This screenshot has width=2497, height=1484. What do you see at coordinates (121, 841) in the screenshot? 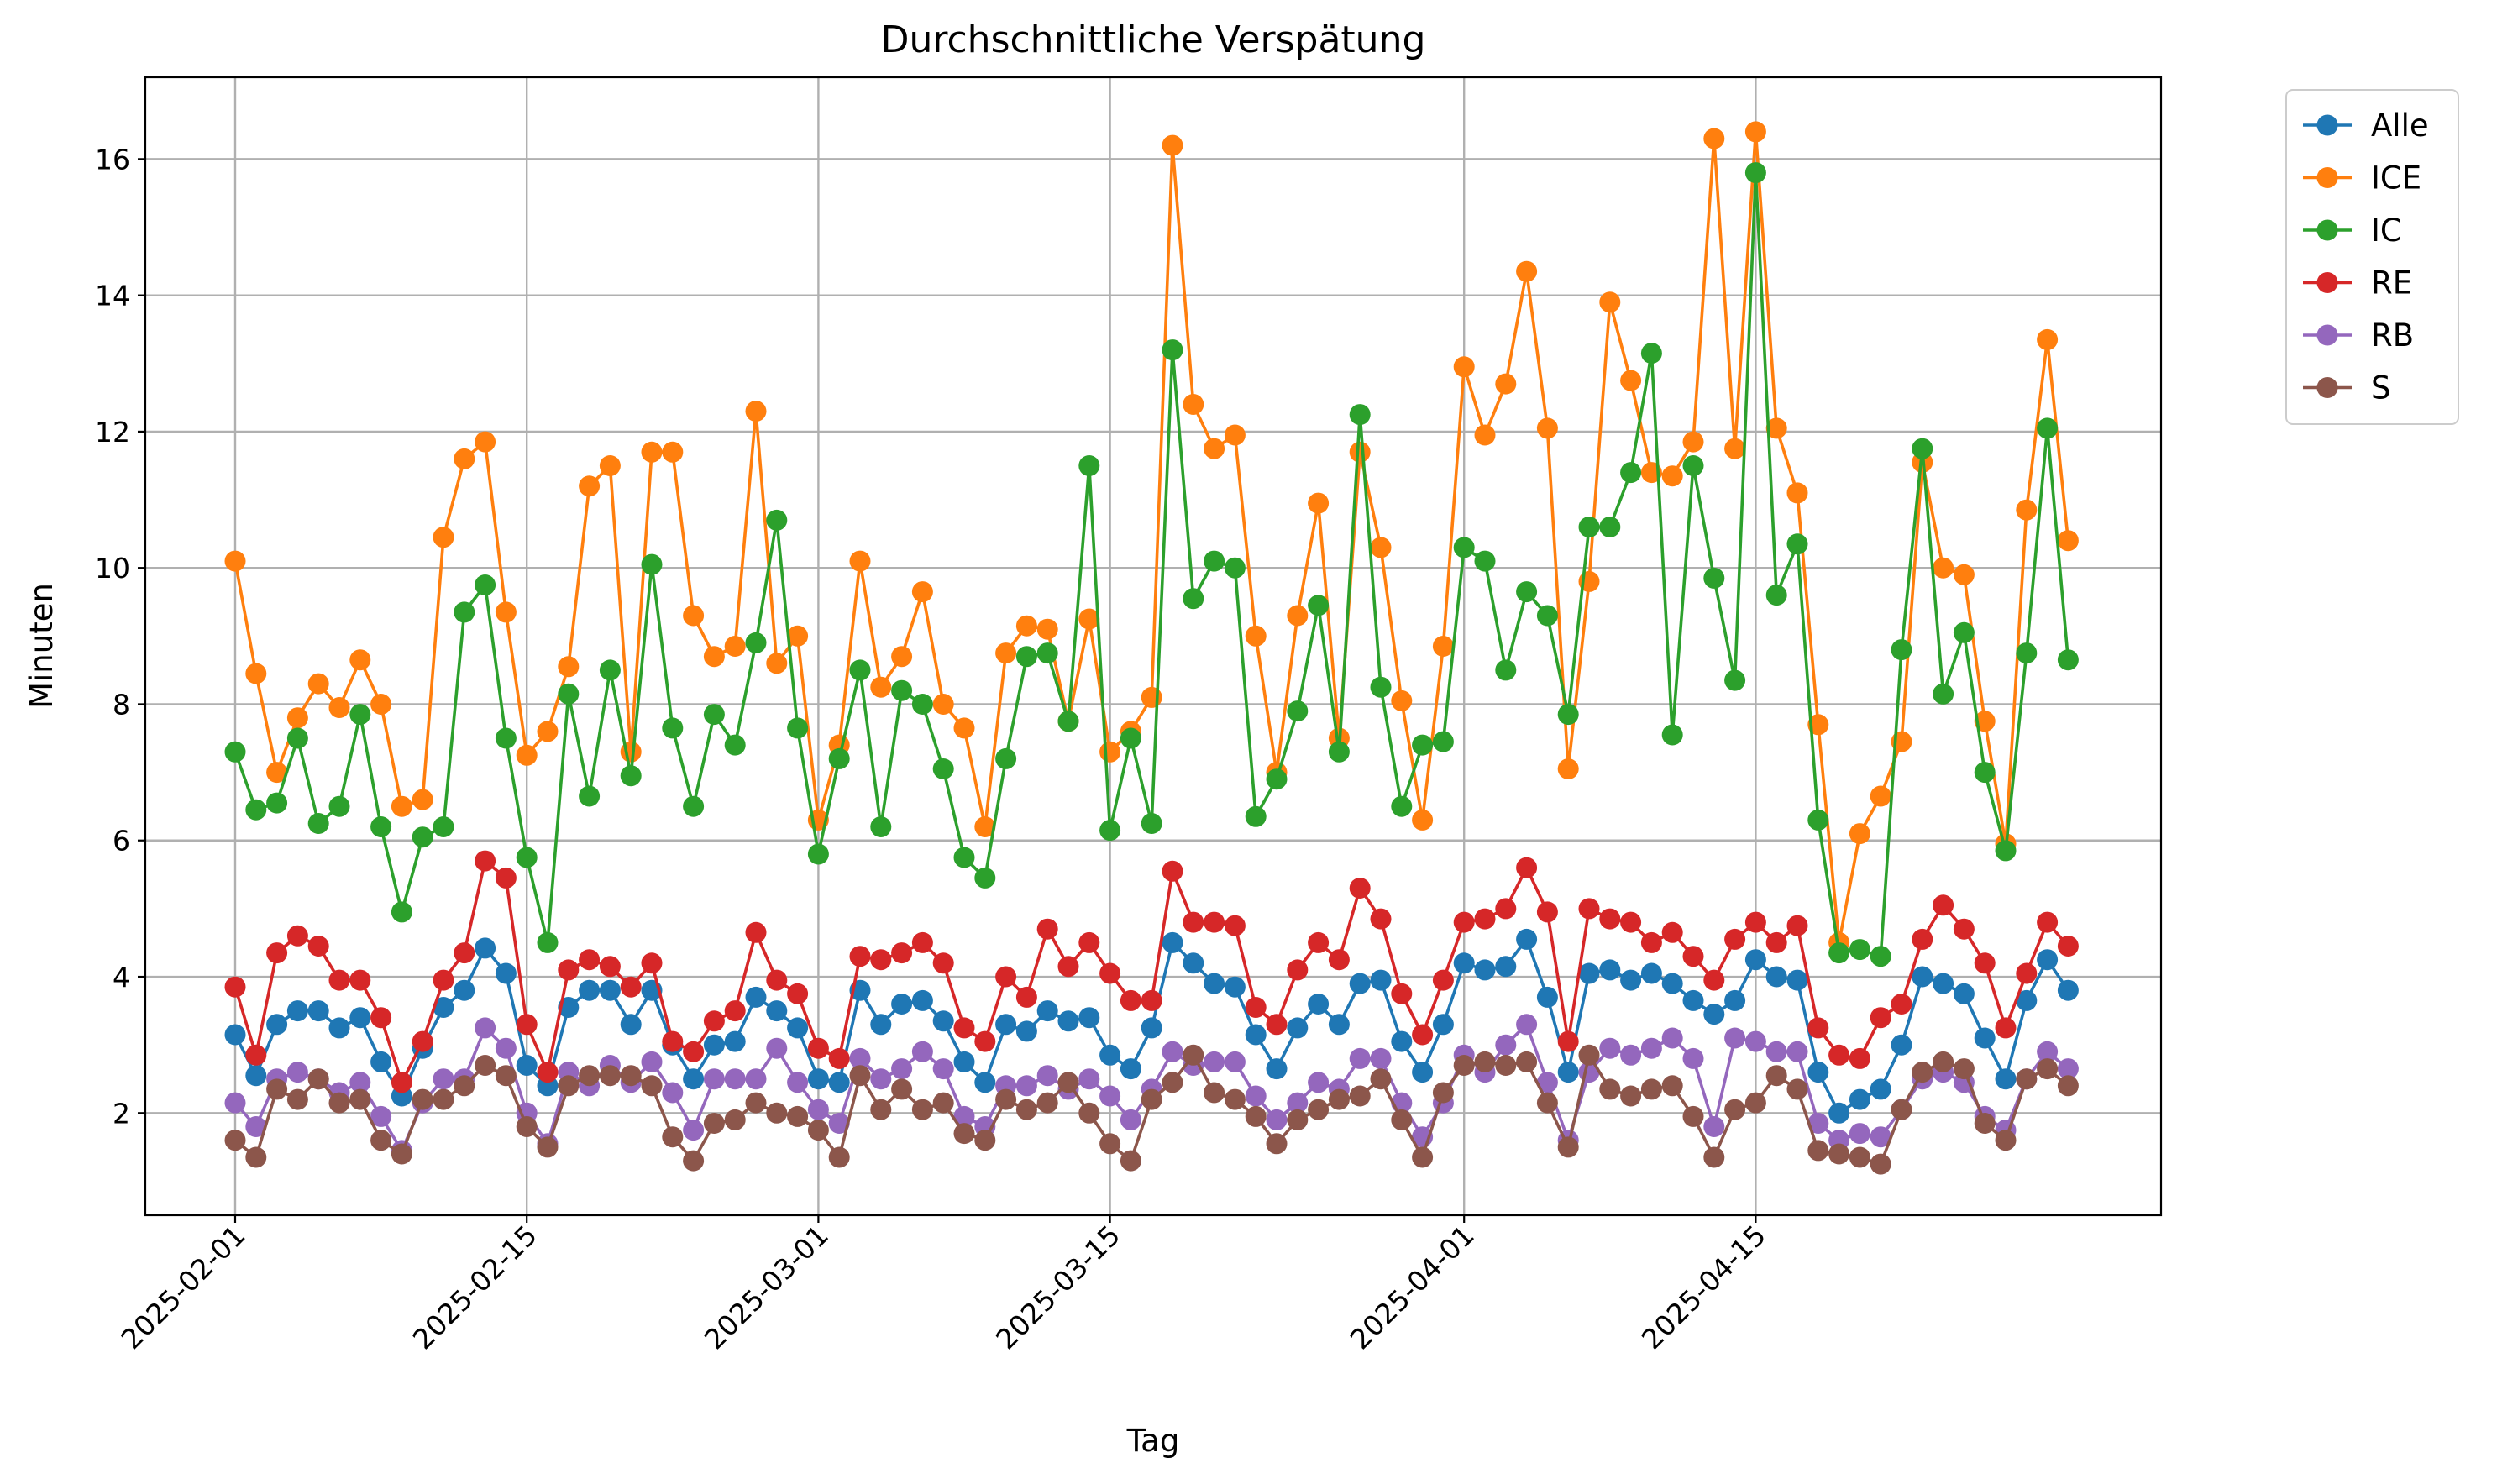
I see `y-tick-label: 6` at bounding box center [121, 841].